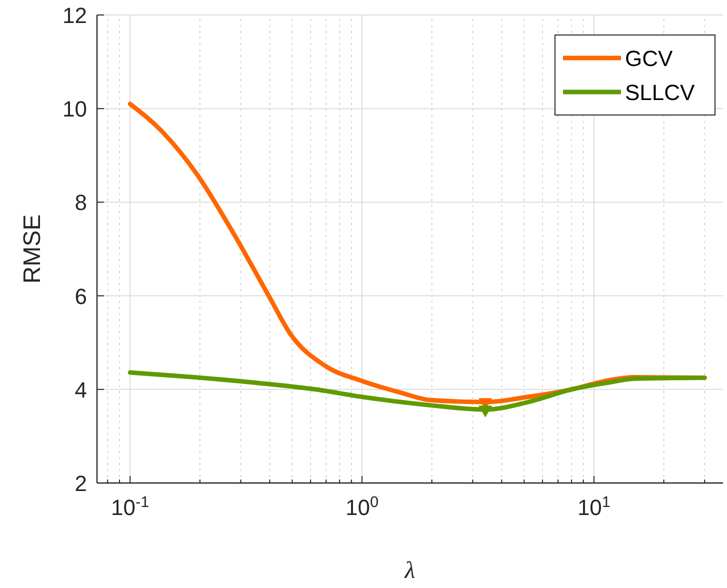 The width and height of the screenshot is (727, 588). I want to click on y-tick-label: 4, so click(80, 389).